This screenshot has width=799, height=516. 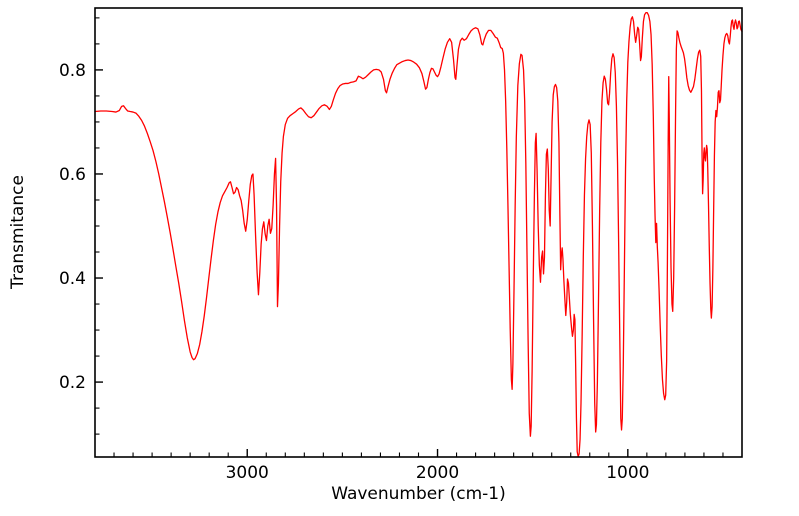 I want to click on y-tick-label: 0.2, so click(x=72, y=383).